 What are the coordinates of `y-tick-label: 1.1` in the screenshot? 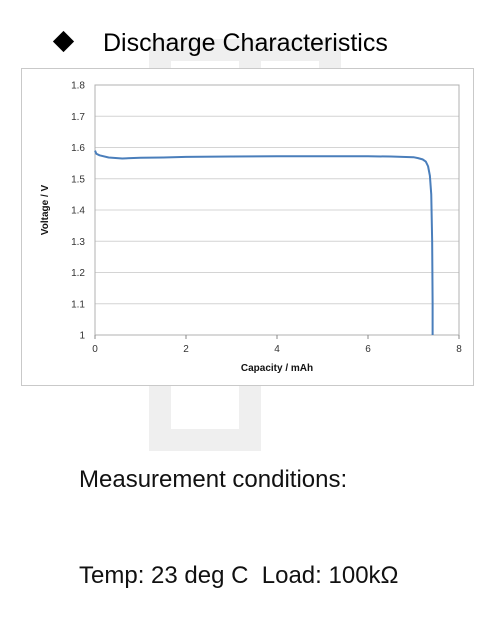 It's located at (78, 304).